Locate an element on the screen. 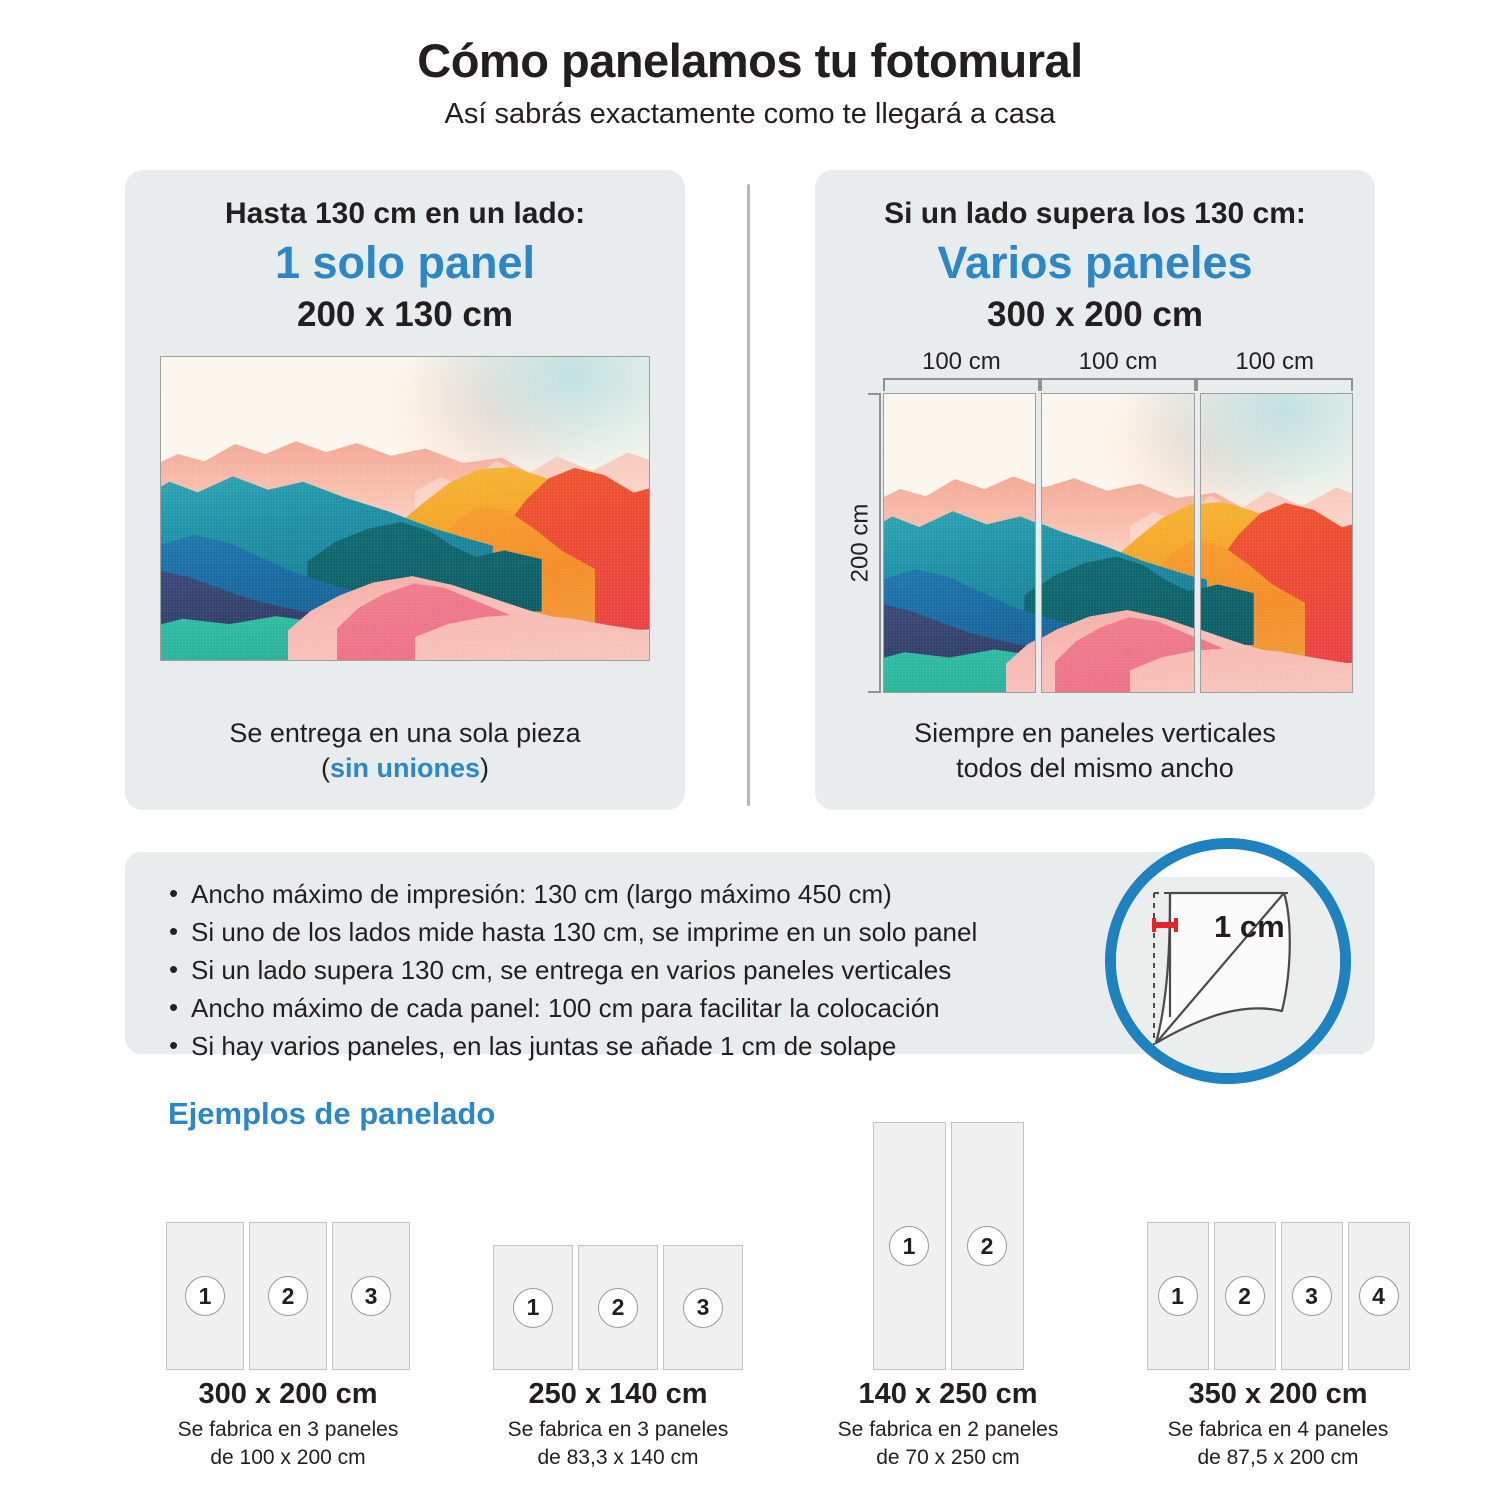 This screenshot has height=1500, width=1500. page-title: Cómo panelamos tu fotomural is located at coordinates (750, 60).